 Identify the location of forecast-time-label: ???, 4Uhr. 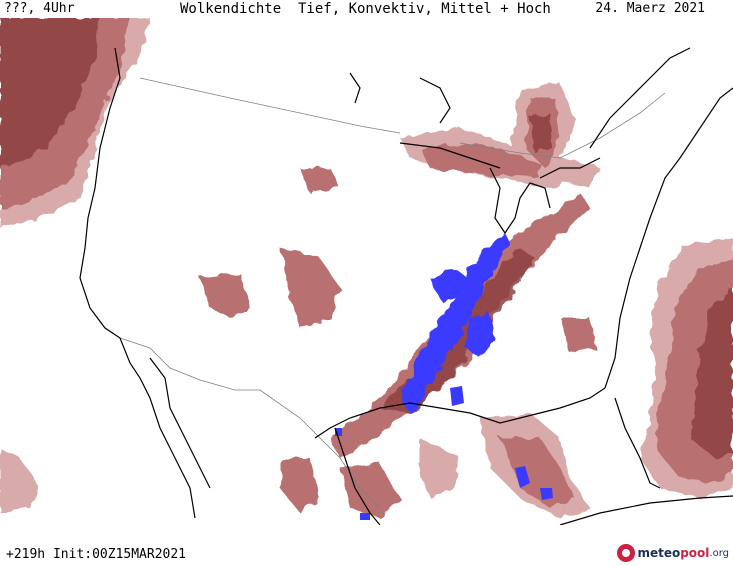
(39, 8).